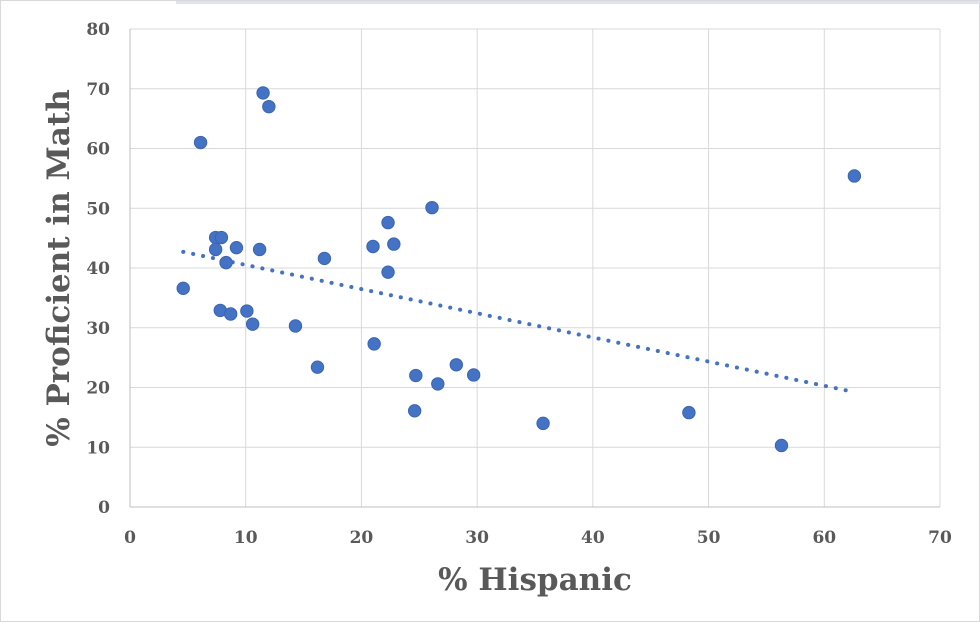 The width and height of the screenshot is (980, 623). I want to click on y-tick-labels: 0 10 20 30 40 50 60 70 80, so click(98, 269).